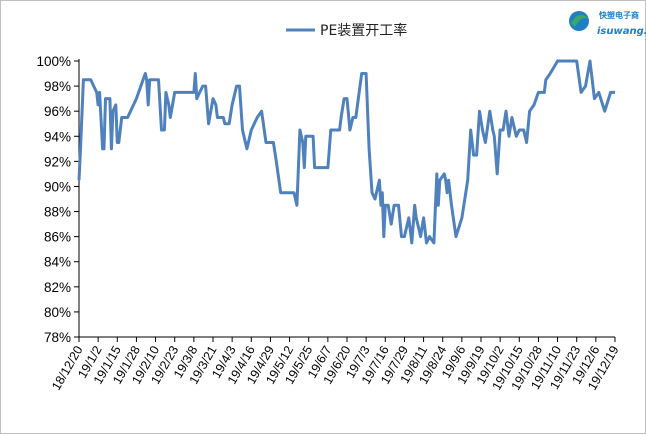  Describe the element at coordinates (363, 30) in the screenshot. I see `legend-label: PE装置开工率` at that location.